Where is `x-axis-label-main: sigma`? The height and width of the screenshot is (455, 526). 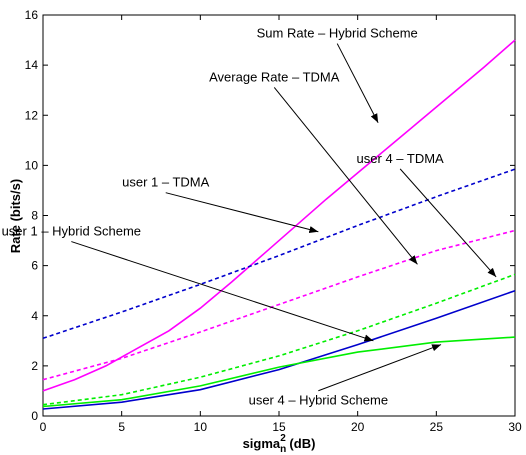 x-axis-label-main: sigma is located at coordinates (262, 443).